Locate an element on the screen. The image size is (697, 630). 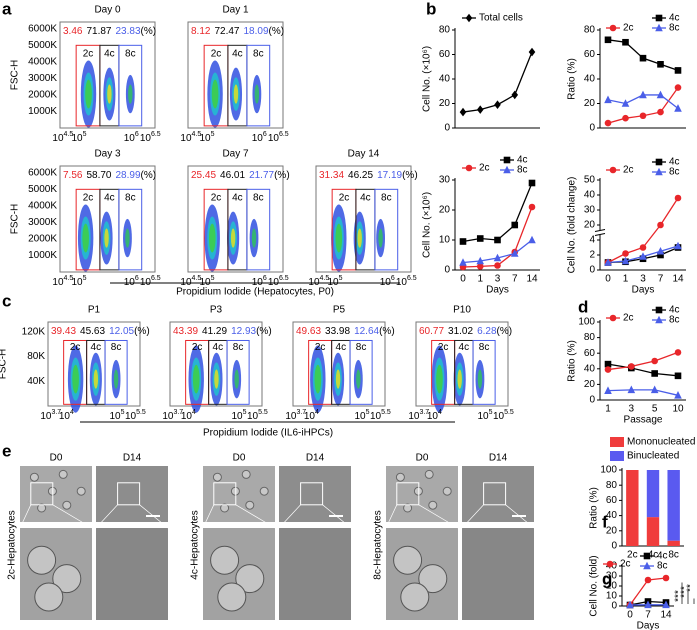
x-axis-label: Propidium Iodide (Hepatocytes, P0) is located at coordinates (255, 292).